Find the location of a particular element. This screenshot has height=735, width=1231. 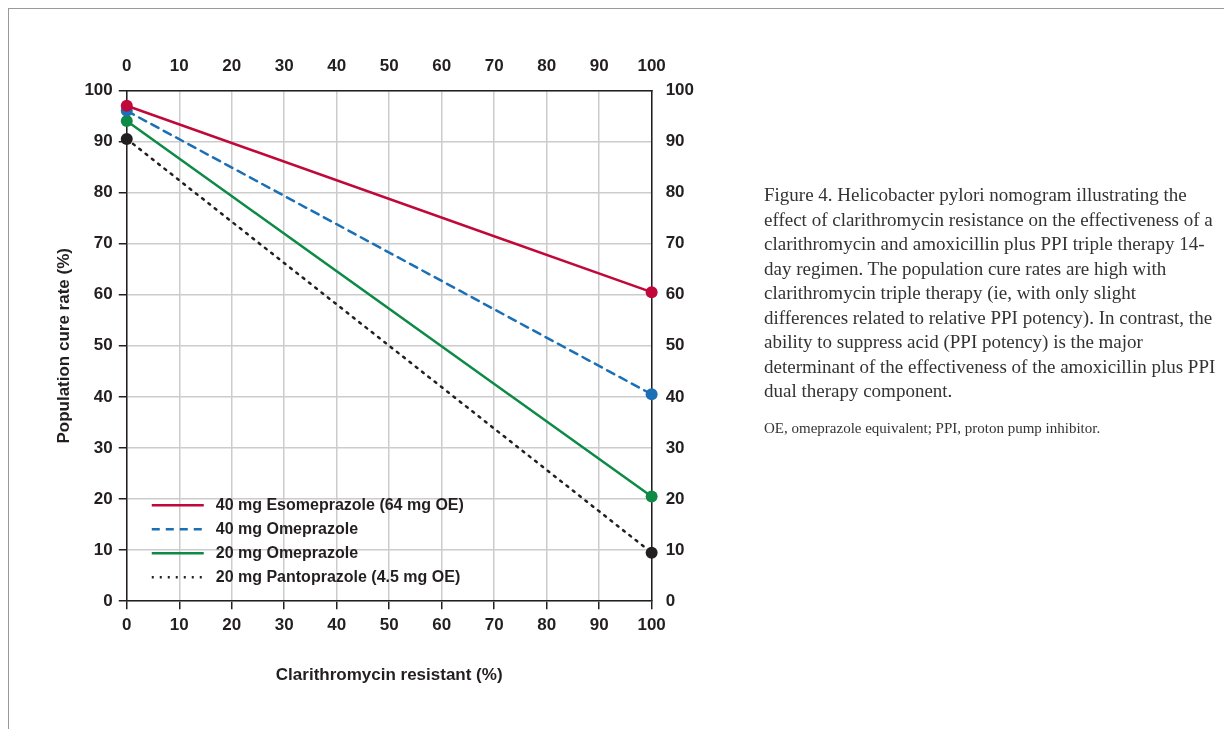

legend-label: 20 mg Omeprazole is located at coordinates (287, 552).